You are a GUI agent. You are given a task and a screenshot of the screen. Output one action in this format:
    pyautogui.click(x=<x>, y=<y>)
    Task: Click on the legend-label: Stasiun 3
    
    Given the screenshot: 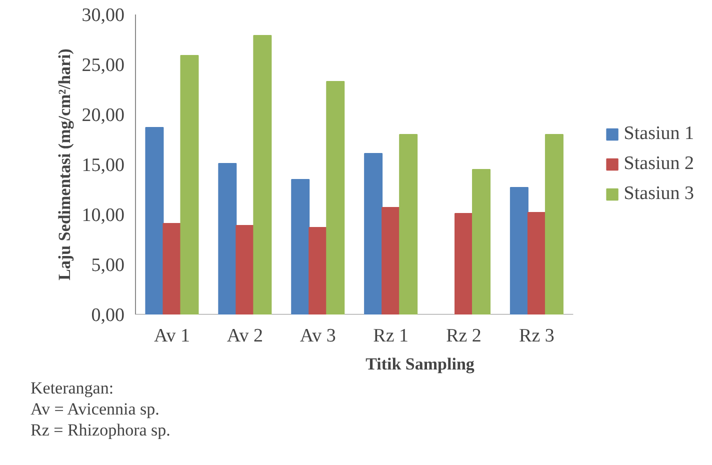 What is the action you would take?
    pyautogui.click(x=659, y=194)
    